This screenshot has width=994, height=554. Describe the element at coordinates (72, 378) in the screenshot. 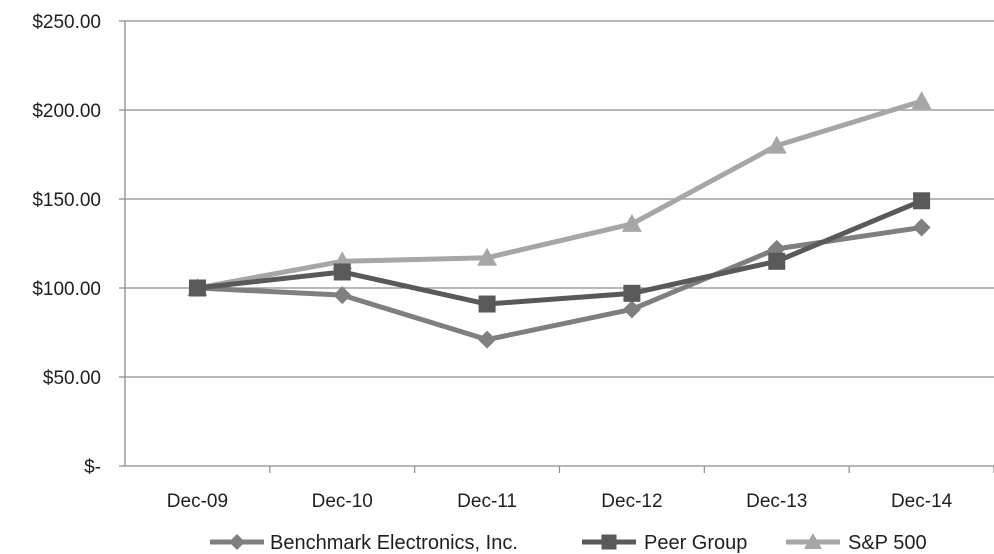

I see `y-tick-label: $50.00` at that location.